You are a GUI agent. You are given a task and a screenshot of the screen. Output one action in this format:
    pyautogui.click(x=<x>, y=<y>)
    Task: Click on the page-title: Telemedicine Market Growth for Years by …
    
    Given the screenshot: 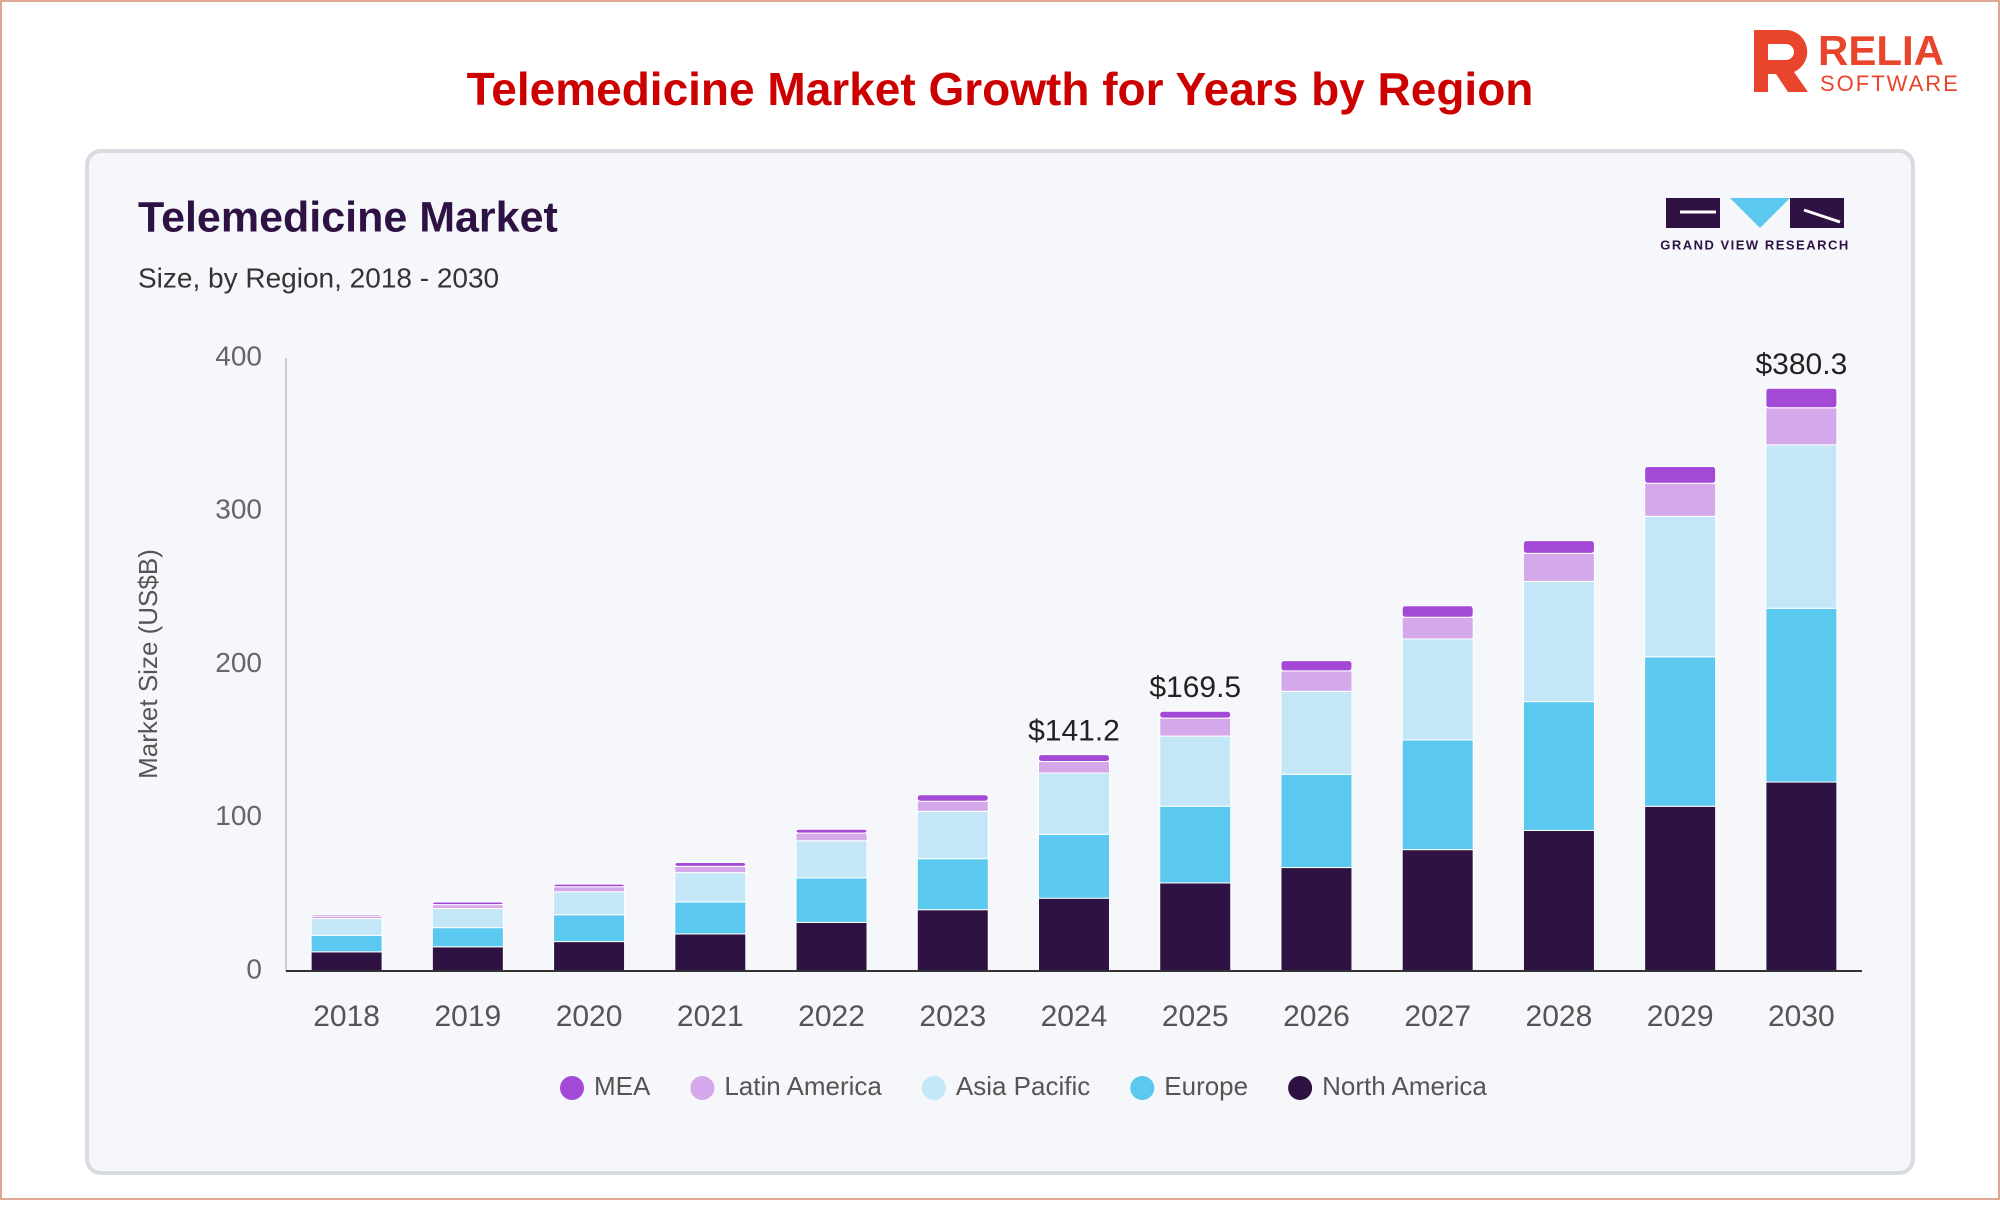 What is the action you would take?
    pyautogui.click(x=1000, y=89)
    